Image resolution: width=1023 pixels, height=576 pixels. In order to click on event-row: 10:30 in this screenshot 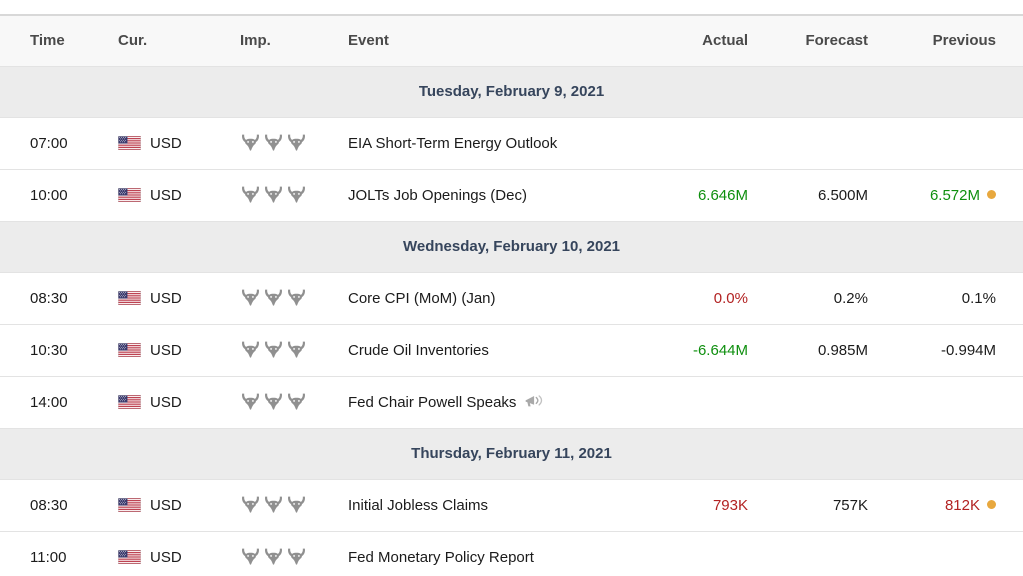, I will do `click(511, 350)`.